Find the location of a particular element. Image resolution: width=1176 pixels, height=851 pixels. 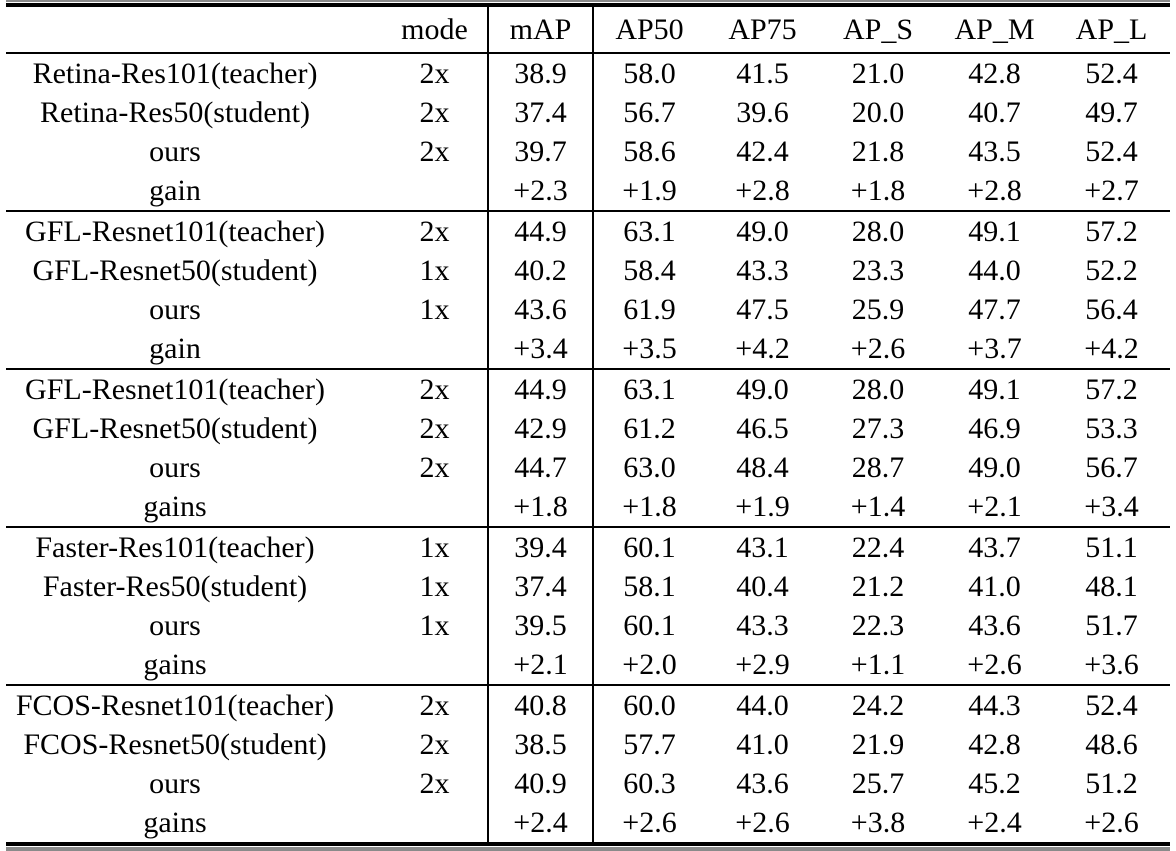

col-header-ap-m: AP_M is located at coordinates (994, 29).